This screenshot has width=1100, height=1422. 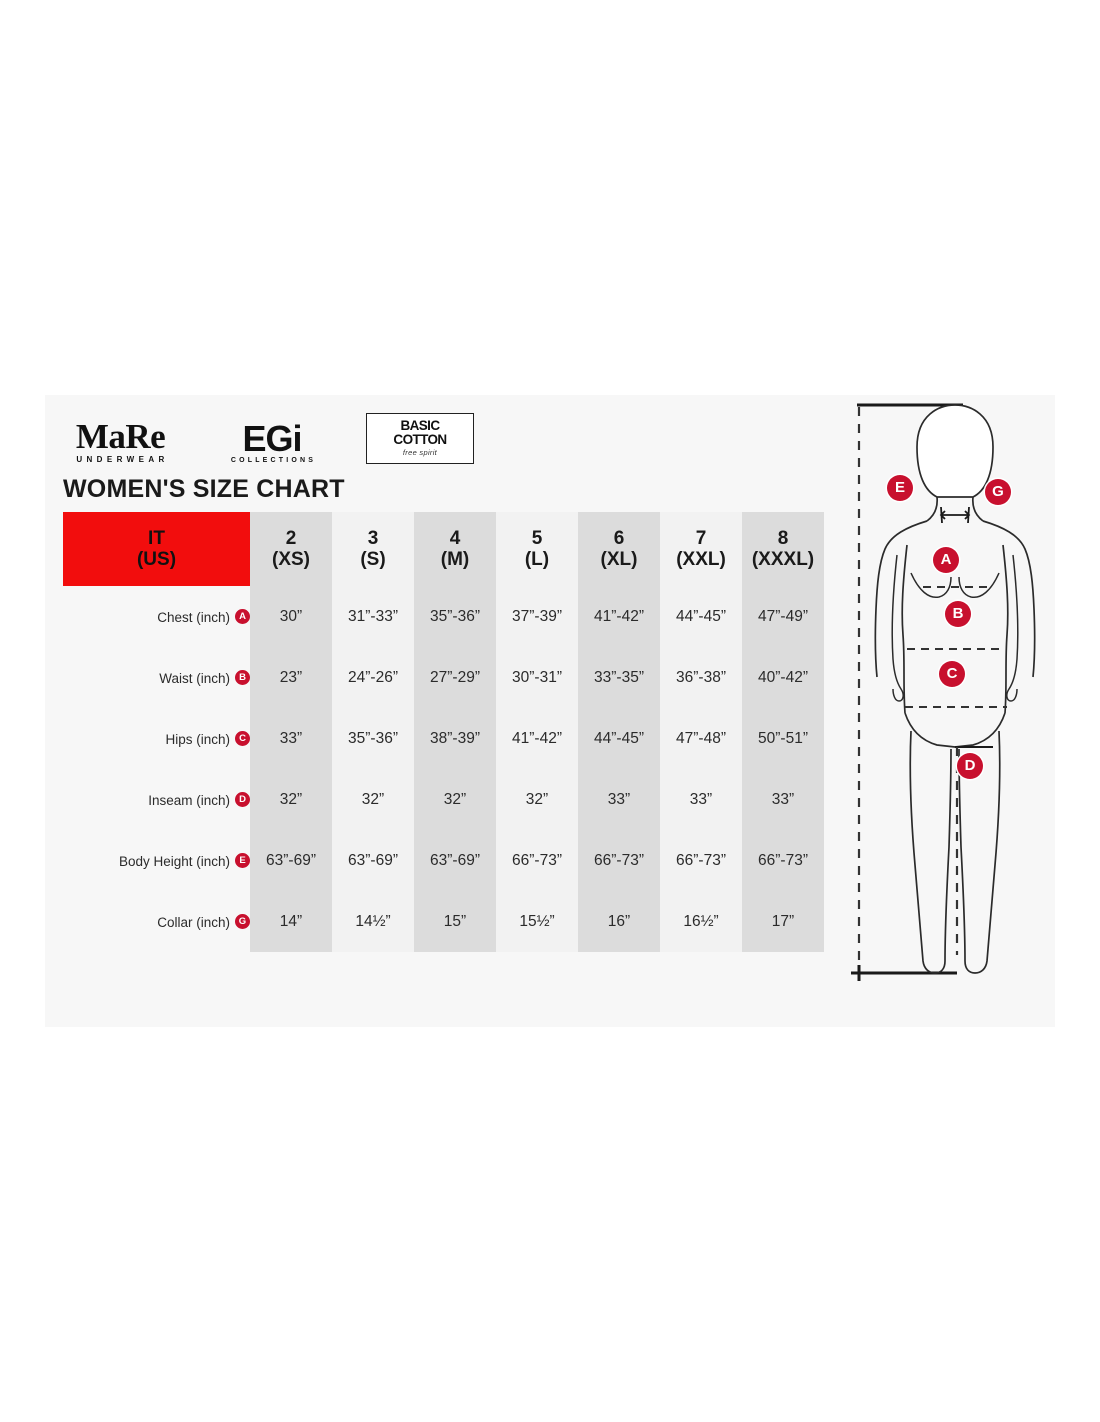 What do you see at coordinates (455, 616) in the screenshot?
I see `cell-chest-4: 35”-36”` at bounding box center [455, 616].